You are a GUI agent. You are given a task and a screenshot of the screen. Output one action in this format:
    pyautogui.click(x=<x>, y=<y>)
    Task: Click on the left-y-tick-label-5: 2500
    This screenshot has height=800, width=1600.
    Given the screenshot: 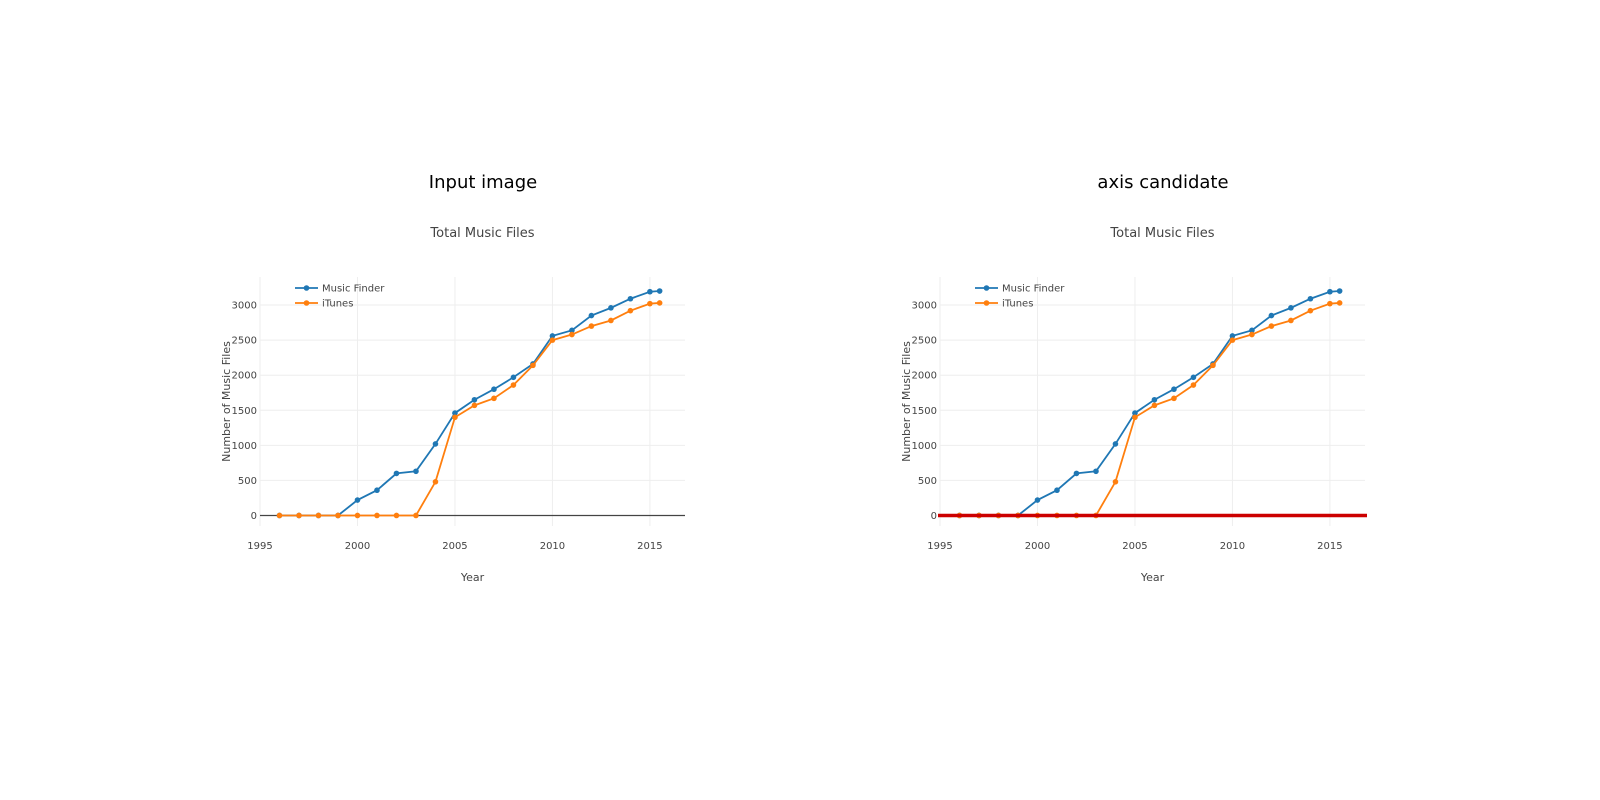 What is the action you would take?
    pyautogui.click(x=244, y=341)
    